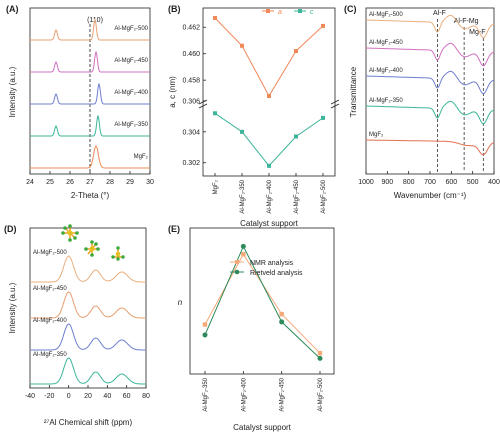 The width and height of the screenshot is (500, 437). Describe the element at coordinates (272, 263) in the screenshot. I see `legend-nmr-label: NMR analysis` at that location.